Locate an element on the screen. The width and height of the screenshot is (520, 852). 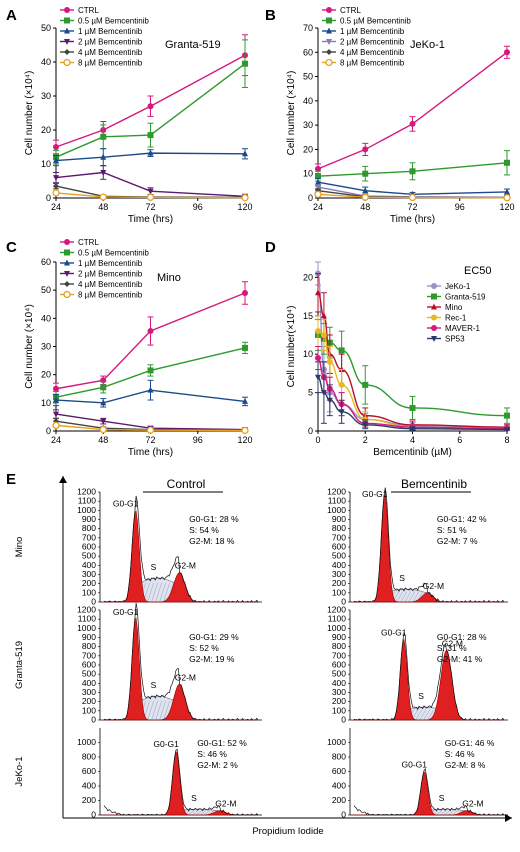
y-tick-label: 40 is located at coordinates (46, 318).